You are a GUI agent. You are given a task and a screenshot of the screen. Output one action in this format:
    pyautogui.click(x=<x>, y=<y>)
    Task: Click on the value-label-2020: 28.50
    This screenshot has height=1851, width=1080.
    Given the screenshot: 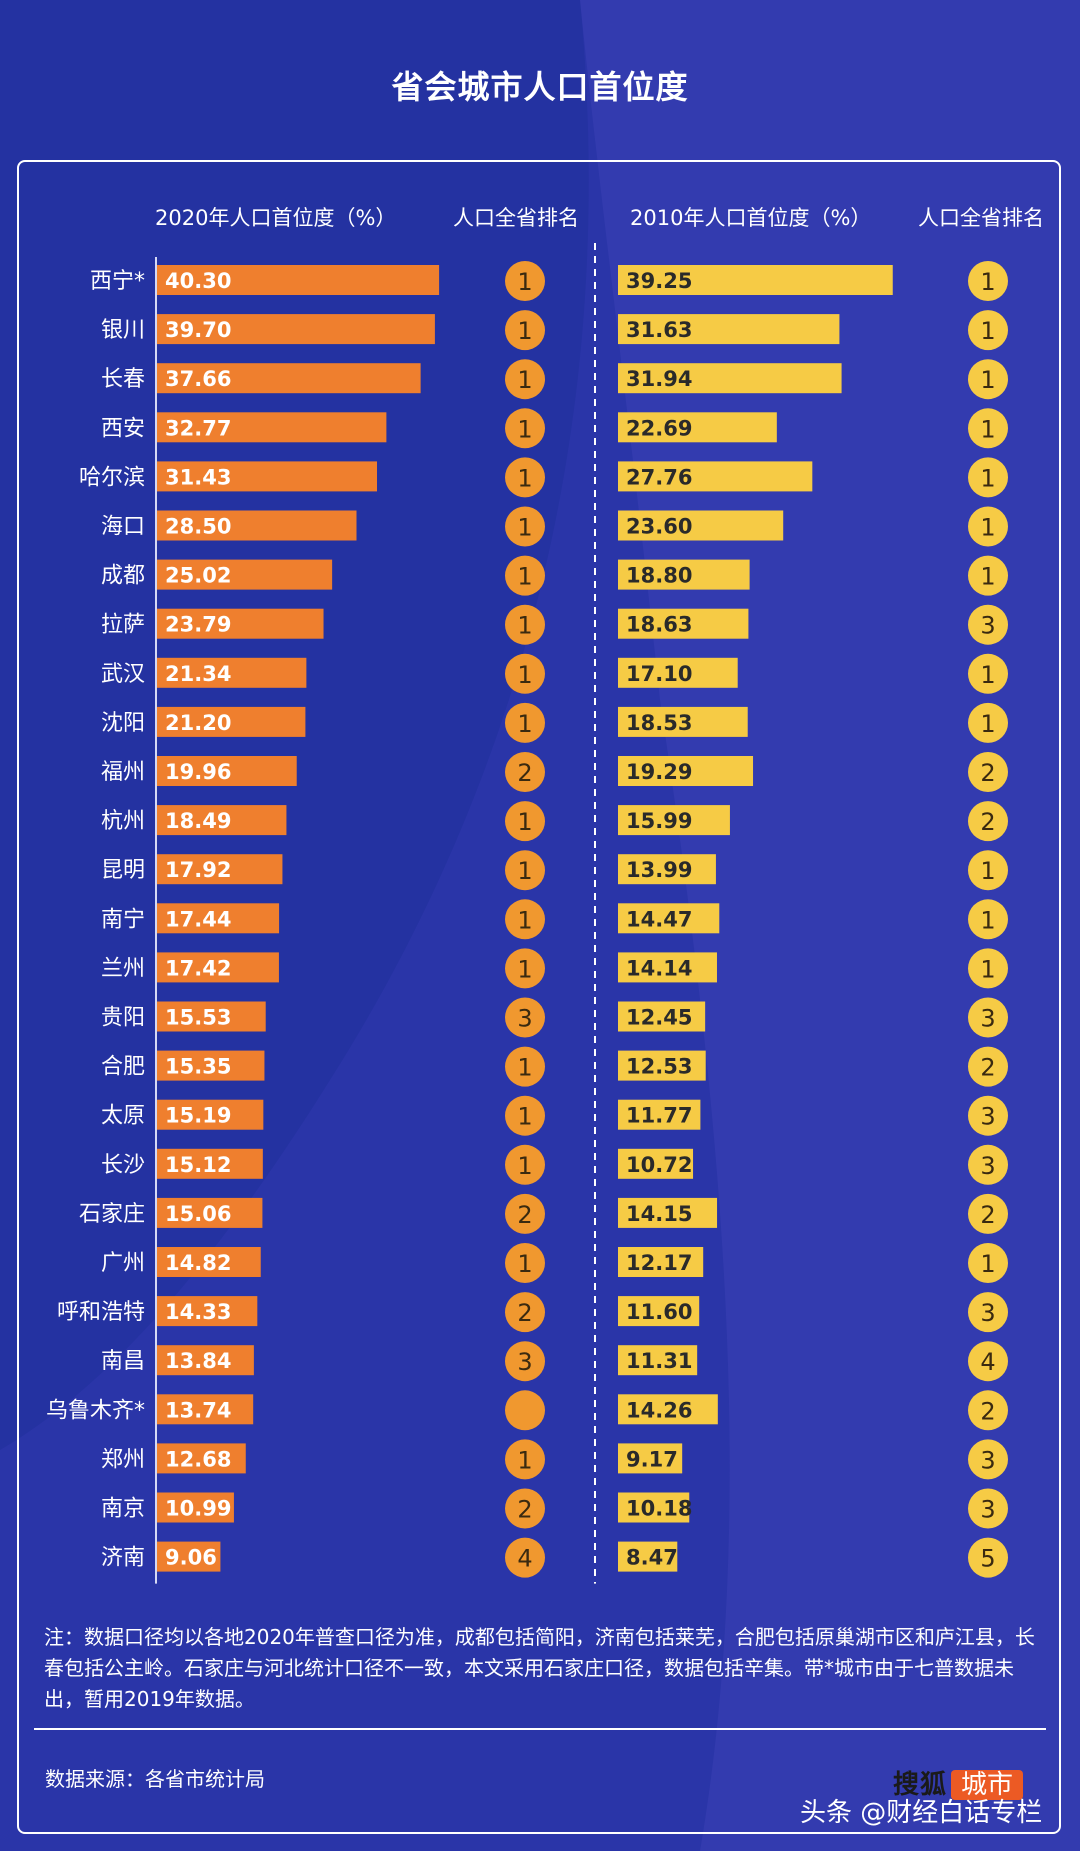 What is the action you would take?
    pyautogui.click(x=198, y=527)
    